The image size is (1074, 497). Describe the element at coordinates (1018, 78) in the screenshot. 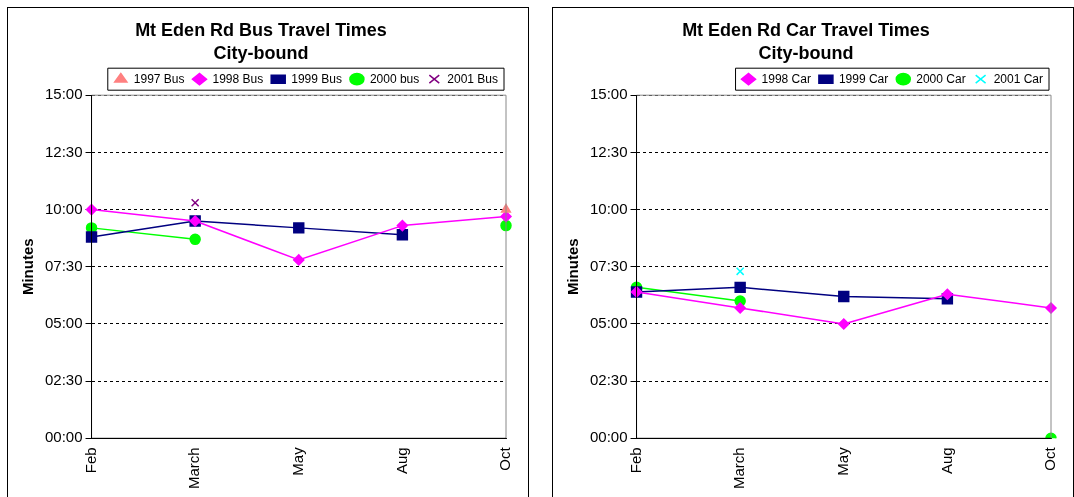

I see `legend-label: 2001 Car` at that location.